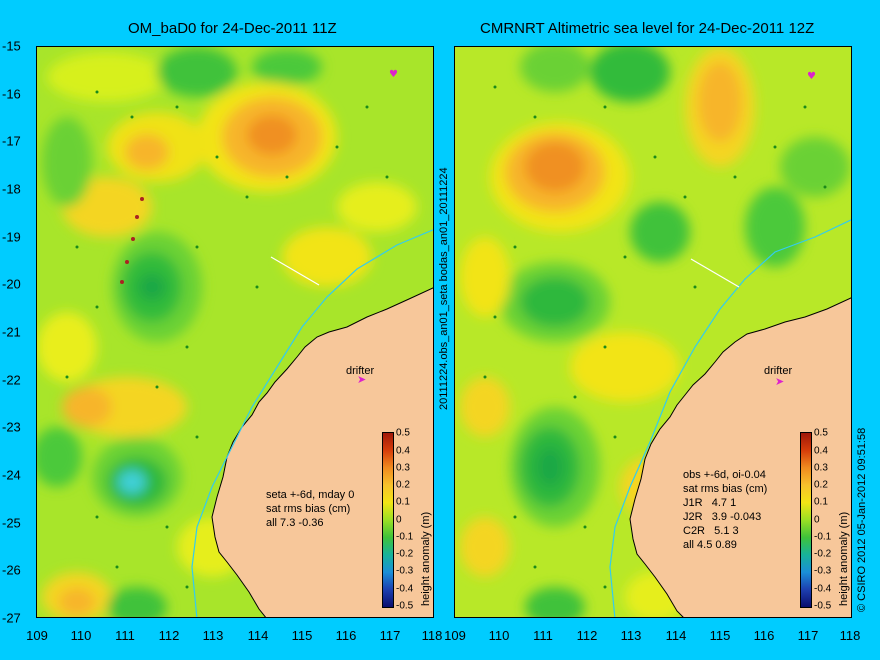  I want to click on y-tick: -18, so click(11, 189).